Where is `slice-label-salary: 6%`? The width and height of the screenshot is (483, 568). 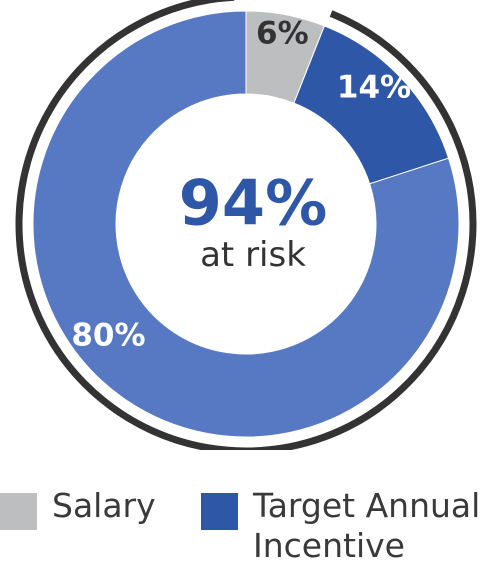 slice-label-salary: 6% is located at coordinates (282, 33).